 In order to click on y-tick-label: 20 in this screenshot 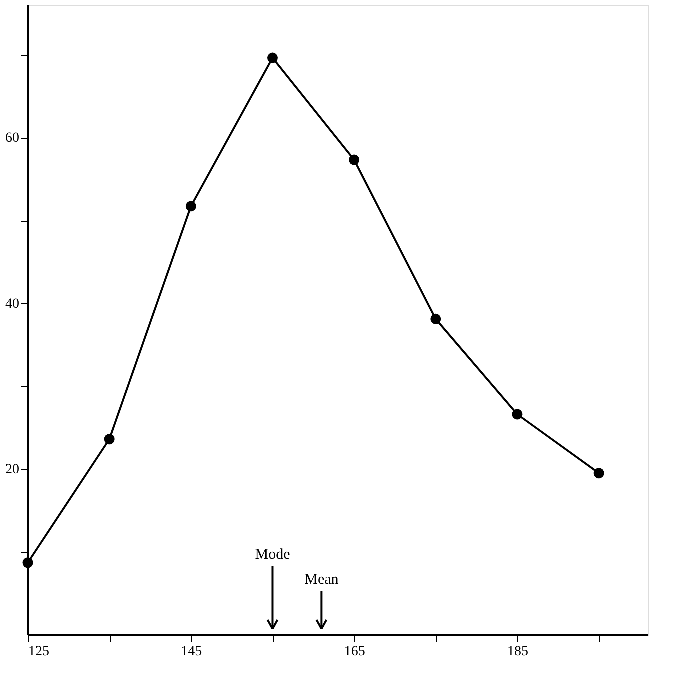, I will do `click(13, 470)`.